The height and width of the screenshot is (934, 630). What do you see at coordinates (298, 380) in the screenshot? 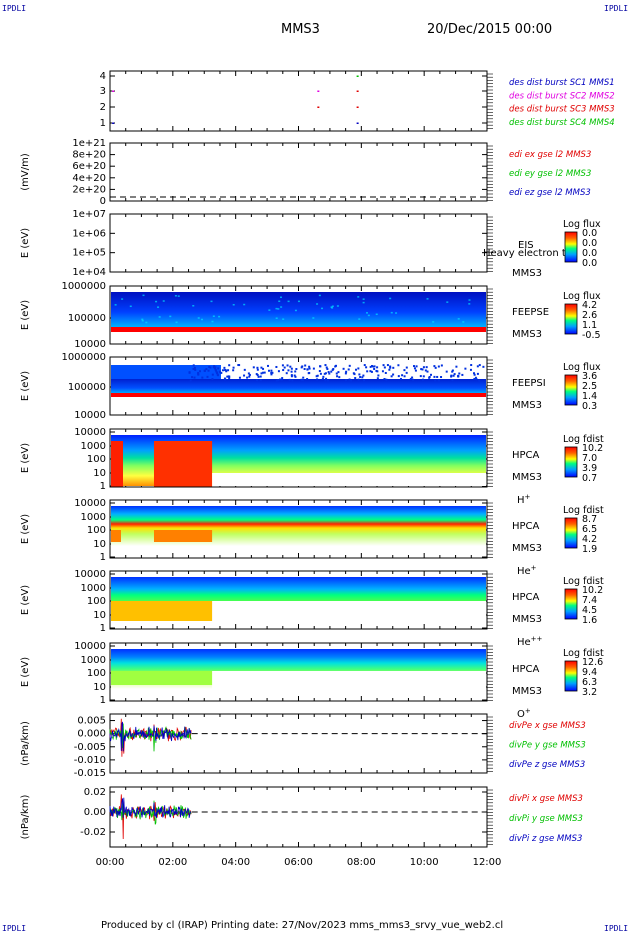
I see `feepsi-spectrogram` at bounding box center [298, 380].